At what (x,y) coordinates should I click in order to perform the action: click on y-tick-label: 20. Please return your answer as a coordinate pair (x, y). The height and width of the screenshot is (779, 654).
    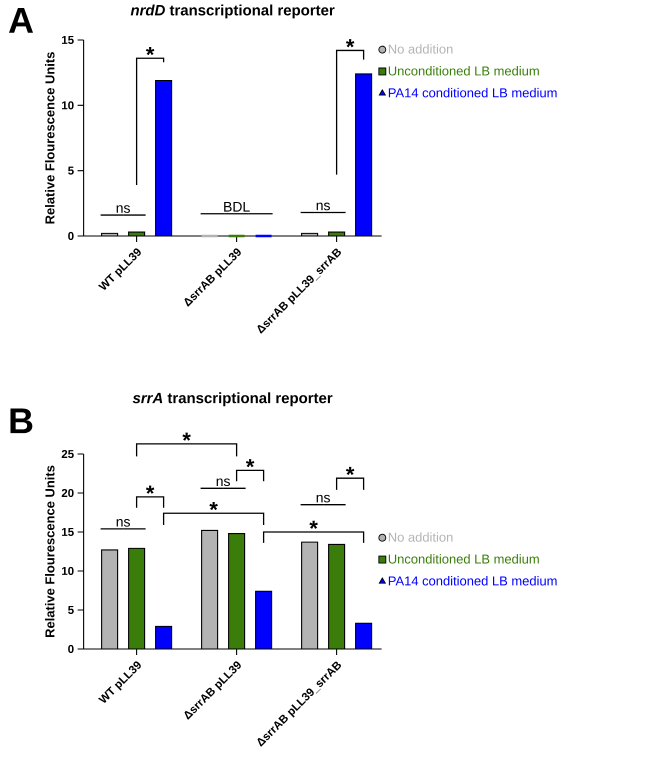
    Looking at the image, I should click on (68, 493).